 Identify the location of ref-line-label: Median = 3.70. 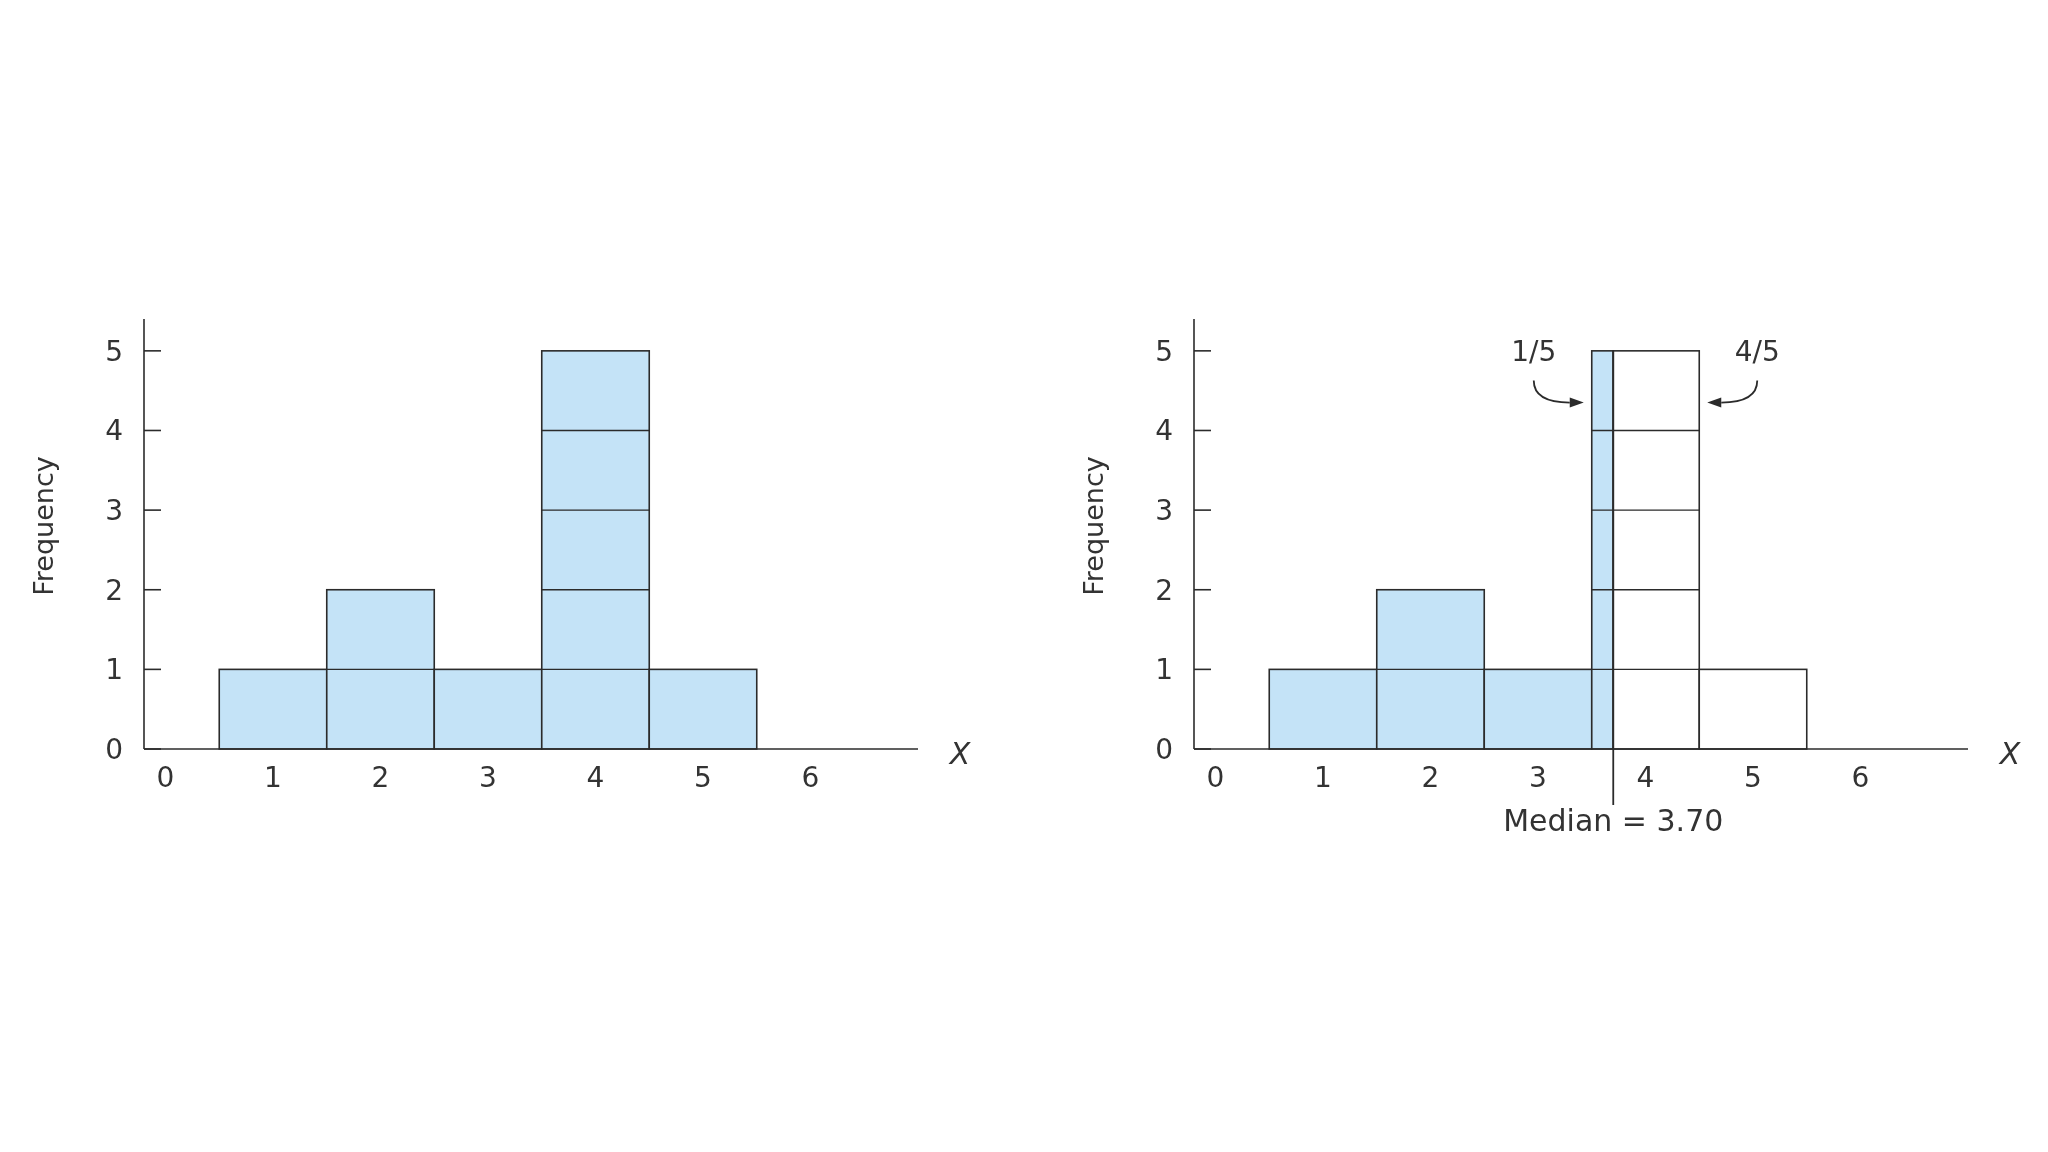
(1613, 820).